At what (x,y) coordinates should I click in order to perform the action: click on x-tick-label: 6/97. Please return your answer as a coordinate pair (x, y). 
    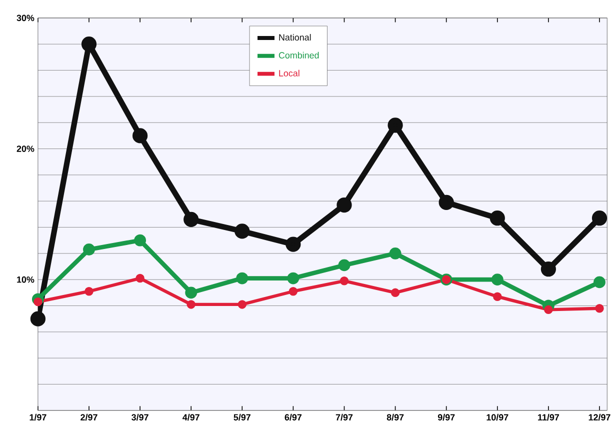
    Looking at the image, I should click on (293, 417).